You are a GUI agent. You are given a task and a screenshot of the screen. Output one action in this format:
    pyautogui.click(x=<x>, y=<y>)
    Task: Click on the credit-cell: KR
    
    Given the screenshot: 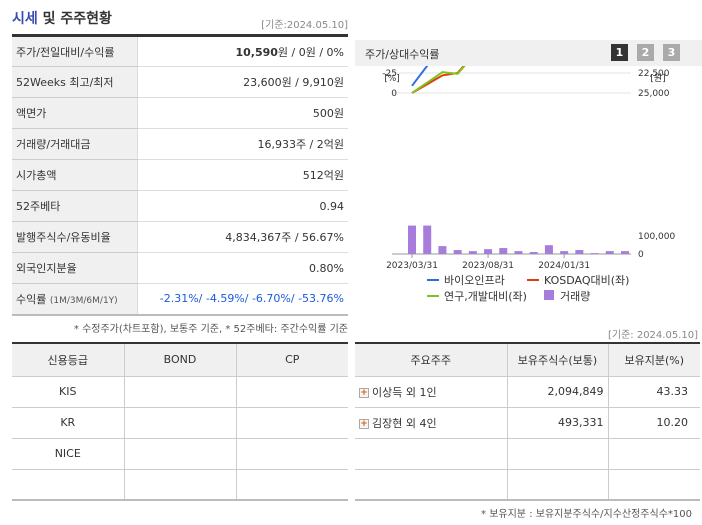 What is the action you would take?
    pyautogui.click(x=68, y=422)
    